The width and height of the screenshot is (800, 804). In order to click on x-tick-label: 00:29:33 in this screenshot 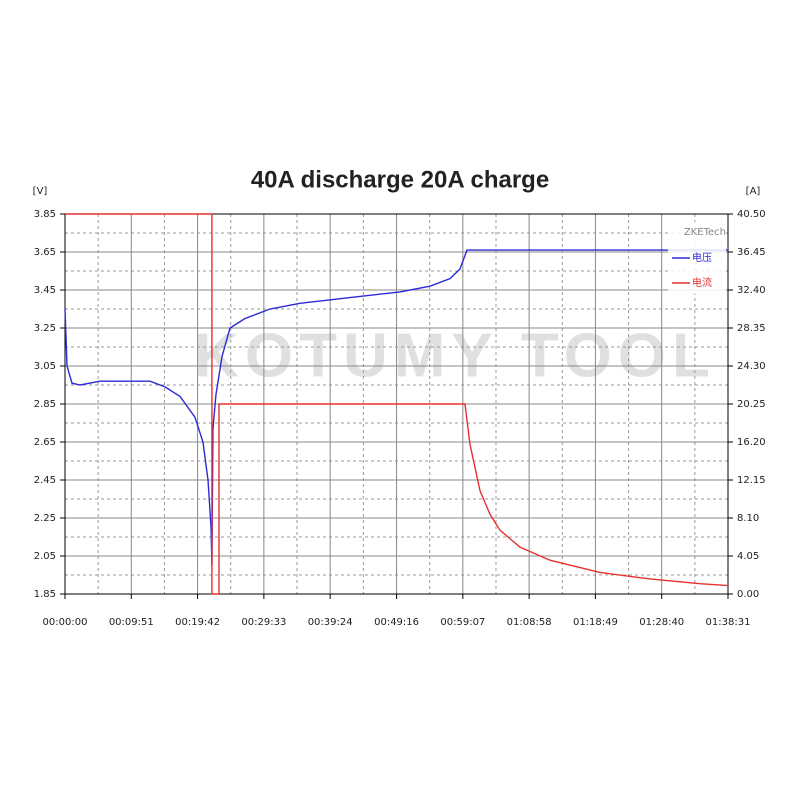, I will do `click(263, 622)`.